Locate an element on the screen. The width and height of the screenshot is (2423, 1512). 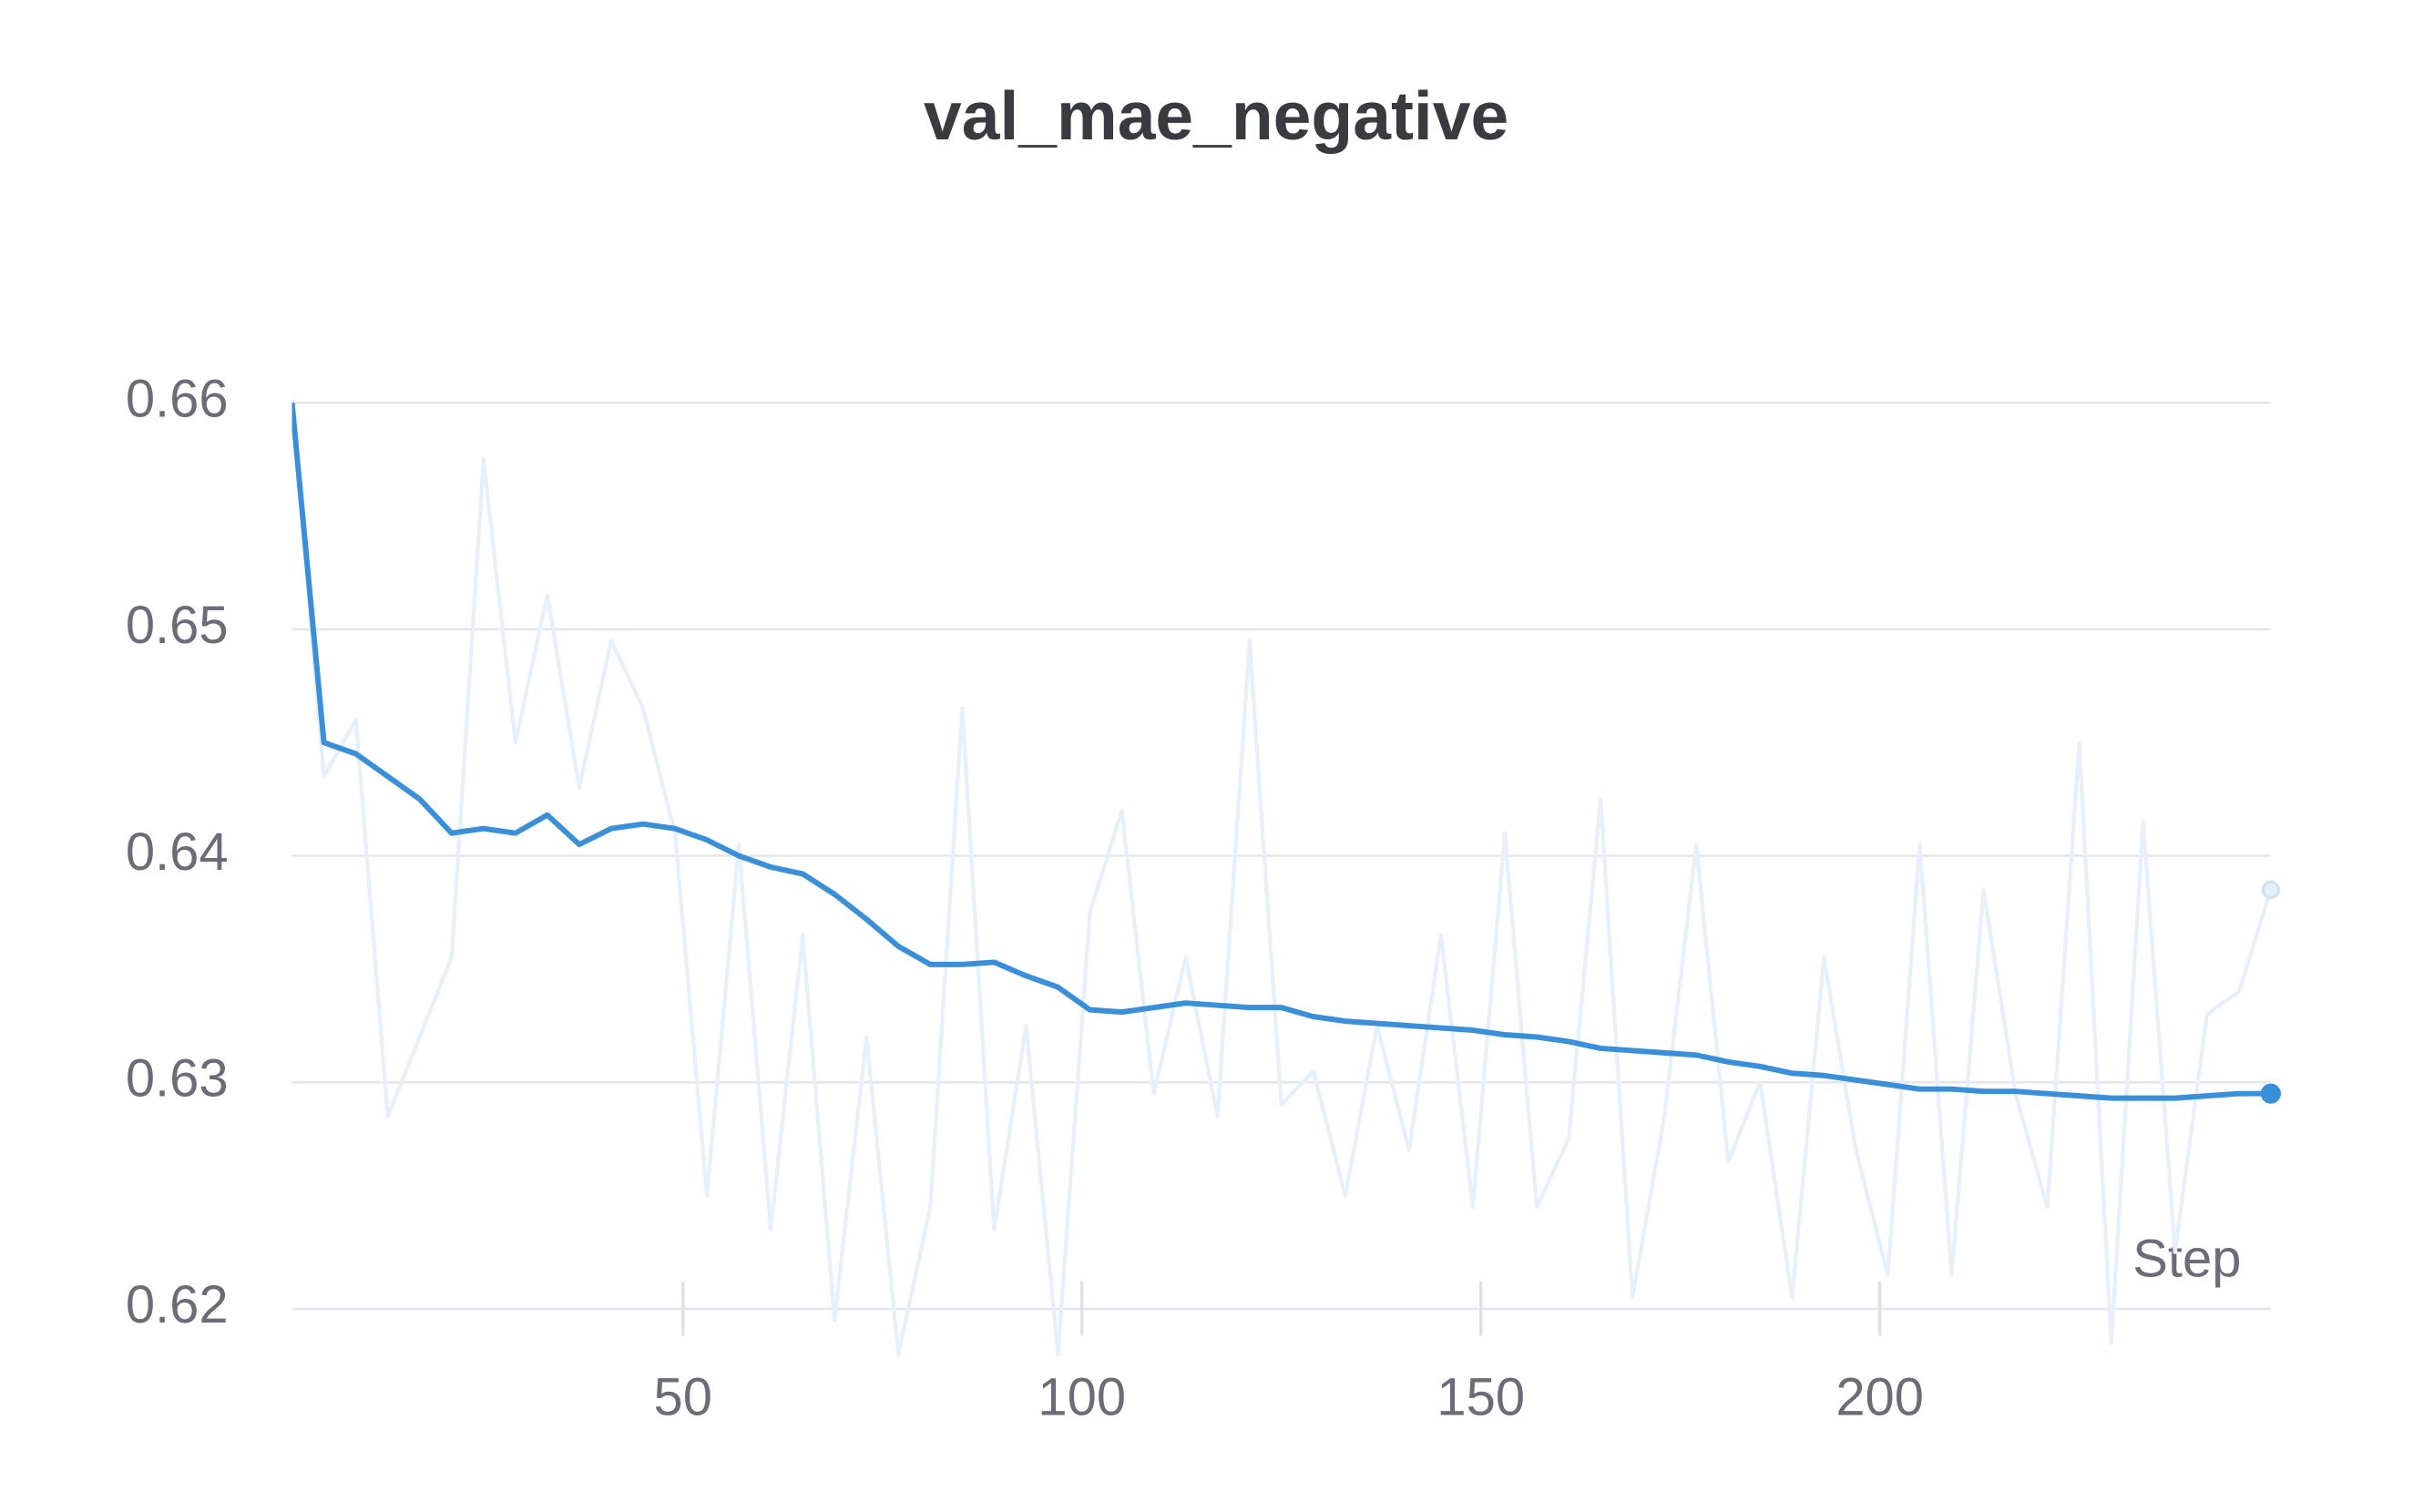
y-tick-label: 0.66 is located at coordinates (178, 399).